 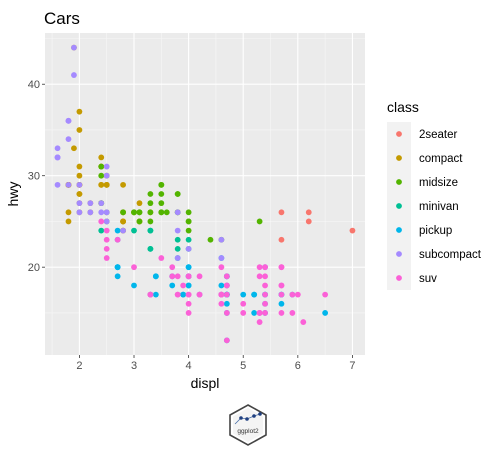 What do you see at coordinates (435, 231) in the screenshot?
I see `legend-label-pickup: pickup` at bounding box center [435, 231].